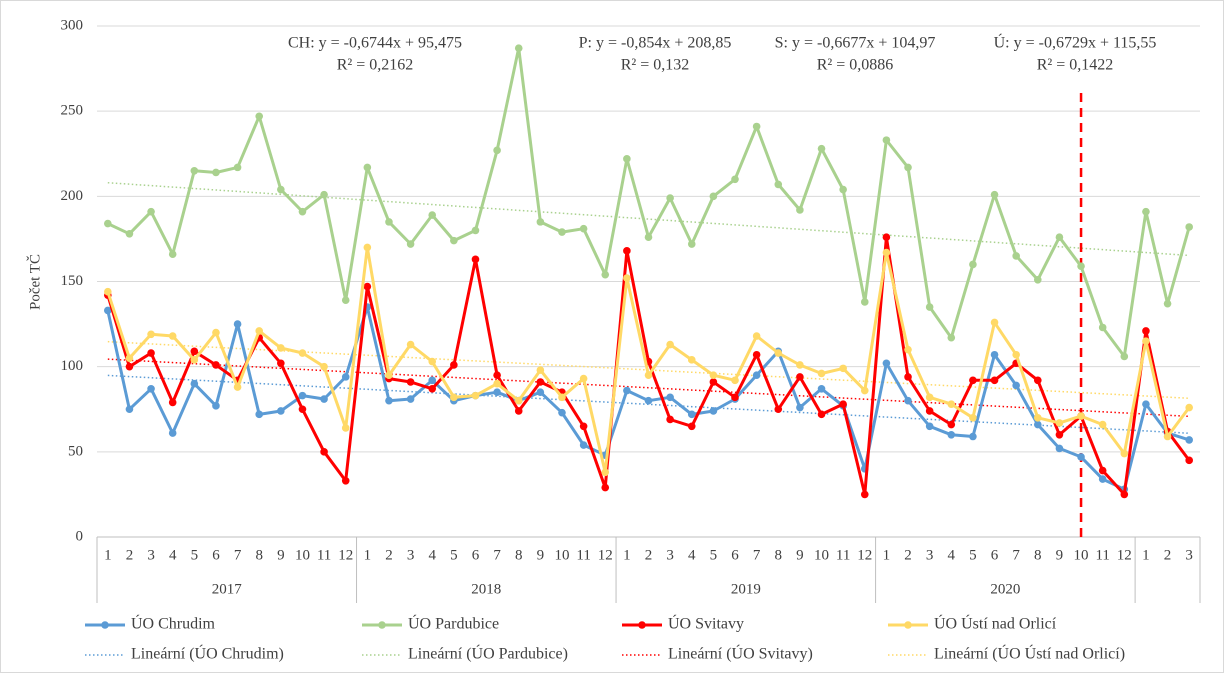 The width and height of the screenshot is (1224, 678). Describe the element at coordinates (497, 555) in the screenshot. I see `x-tick-label: 7` at that location.